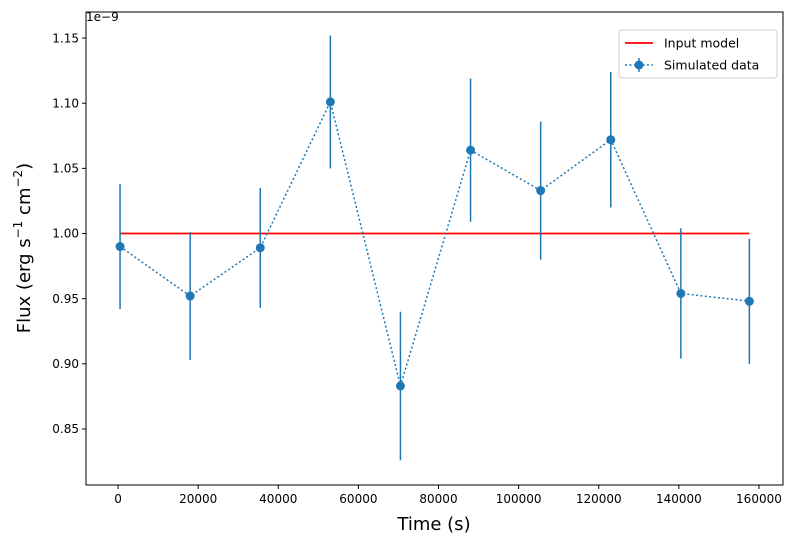  What do you see at coordinates (24, 285) in the screenshot?
I see `y-axis-label-prefix: Flux (erg s` at bounding box center [24, 285].